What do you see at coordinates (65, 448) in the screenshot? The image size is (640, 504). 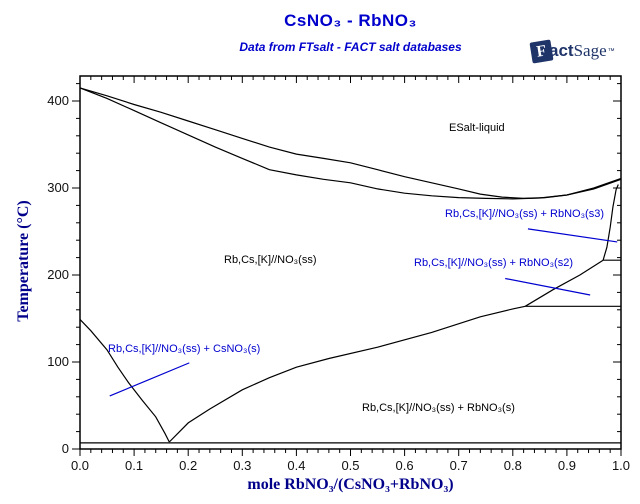 I see `y-tick-label: 0` at bounding box center [65, 448].